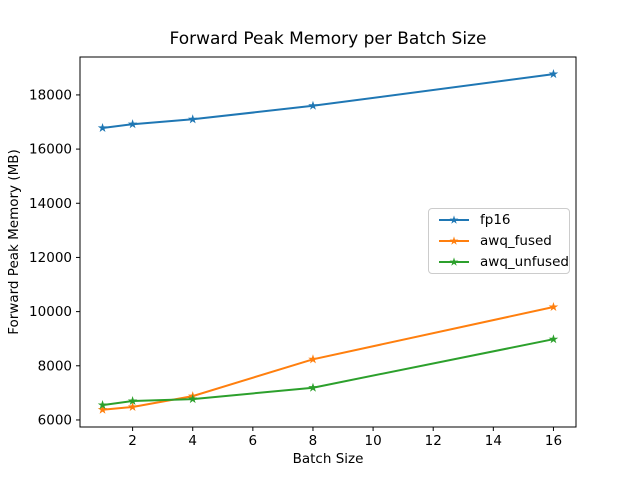 This screenshot has height=480, width=640. I want to click on legend-item-awq-unfused: awq_unfused, so click(503, 262).